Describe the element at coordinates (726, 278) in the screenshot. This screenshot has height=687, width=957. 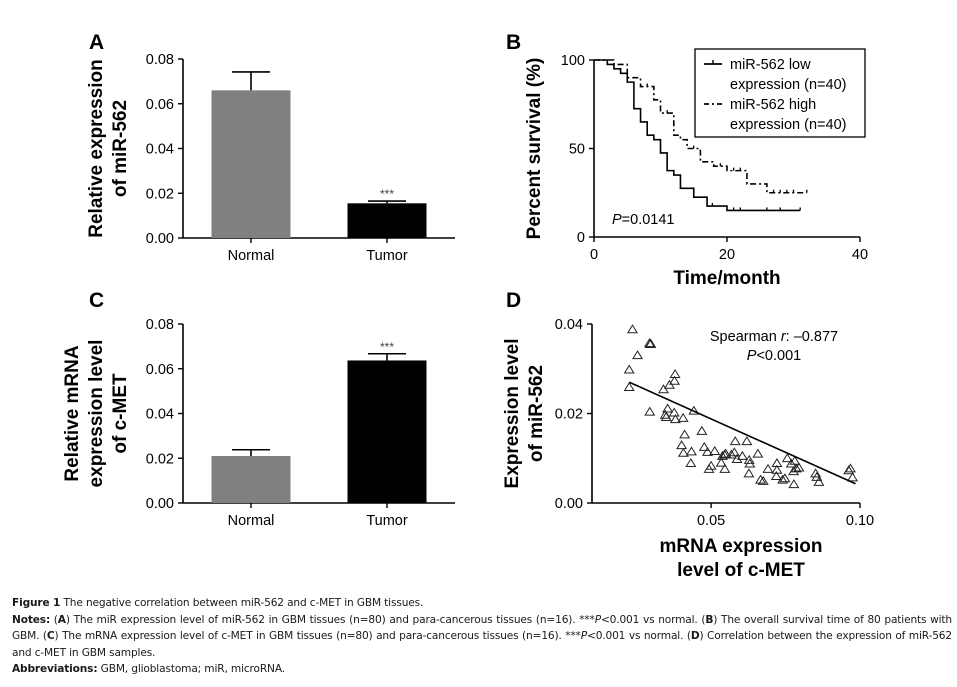
I see `x-axis-label: Time/month` at that location.